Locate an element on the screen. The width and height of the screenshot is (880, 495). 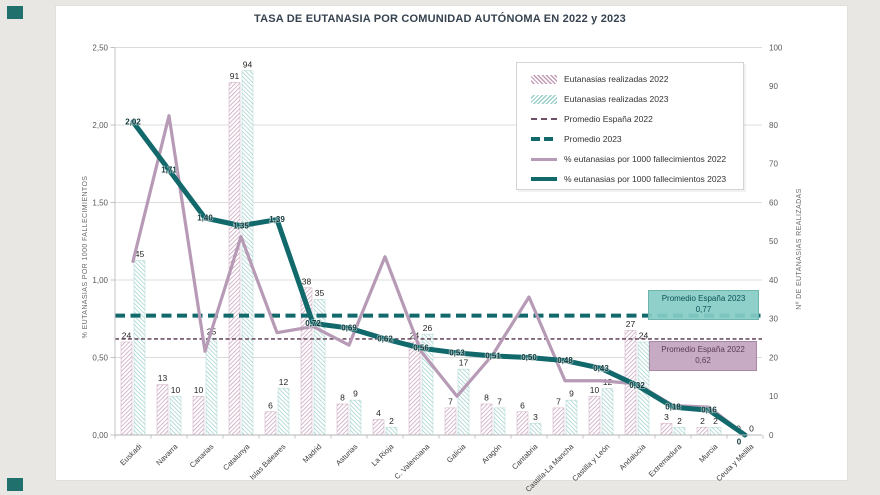
bar-2023-Extremadura is located at coordinates (679, 431).